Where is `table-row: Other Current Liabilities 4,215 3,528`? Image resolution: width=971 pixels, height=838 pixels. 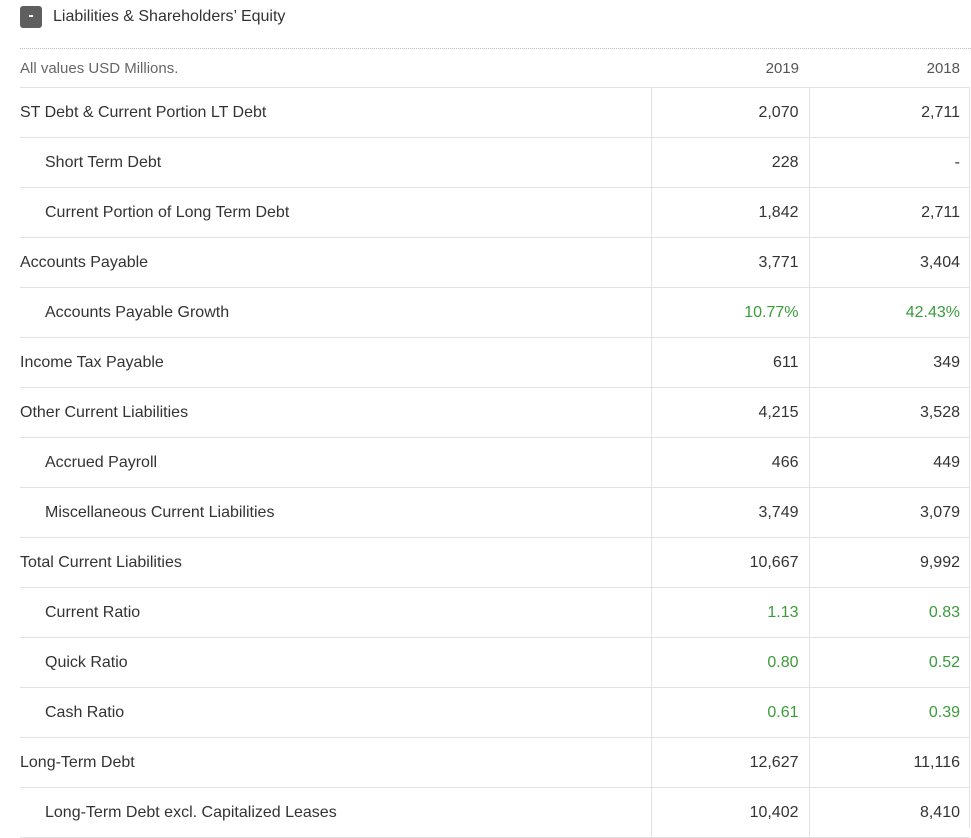
table-row: Other Current Liabilities 4,215 3,528 is located at coordinates (495, 412).